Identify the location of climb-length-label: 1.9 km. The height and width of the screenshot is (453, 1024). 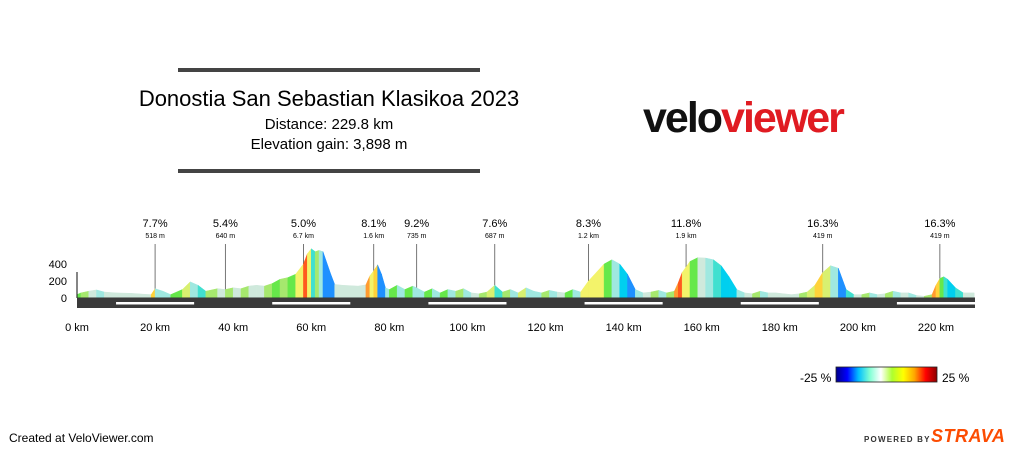
(686, 236).